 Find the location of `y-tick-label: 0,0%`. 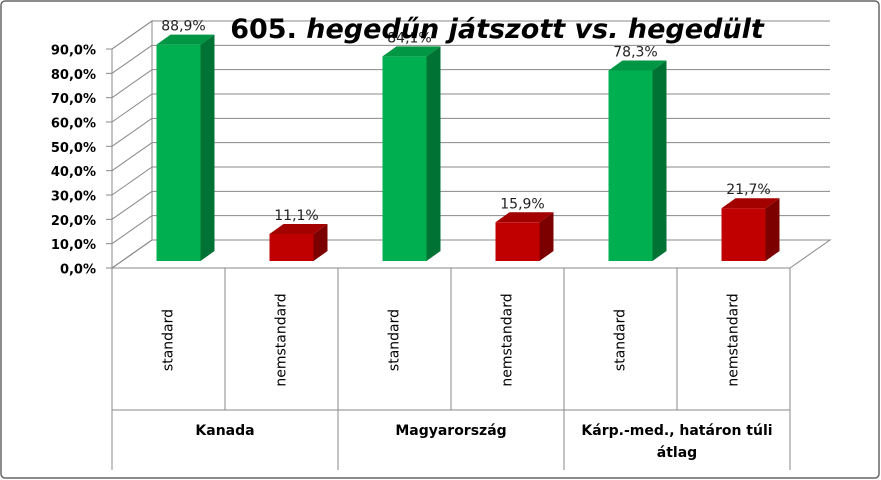

y-tick-label: 0,0% is located at coordinates (78, 270).